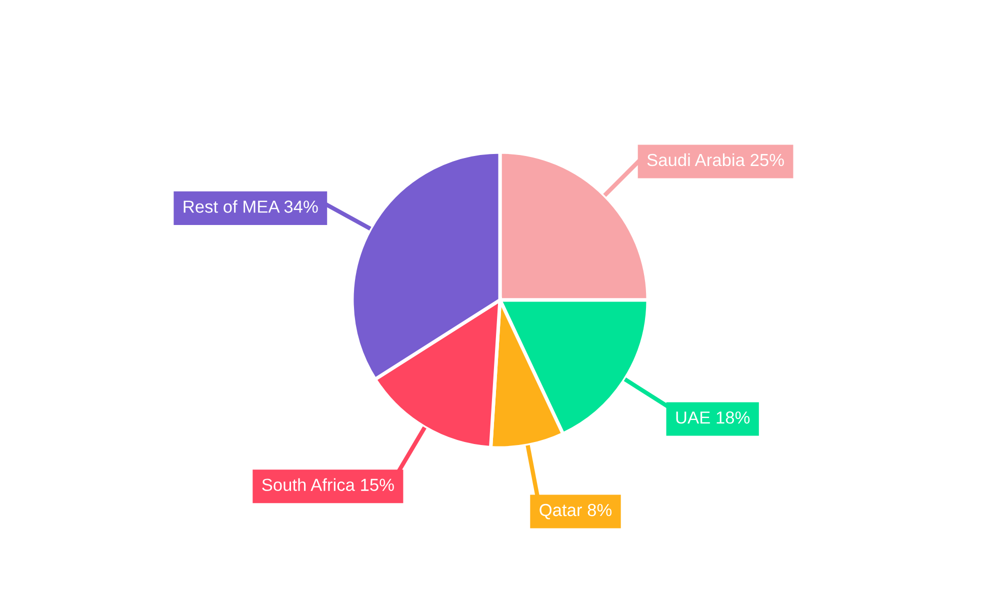 This screenshot has height=600, width=1000. I want to click on slice-label: Rest of MEA 34%, so click(251, 206).